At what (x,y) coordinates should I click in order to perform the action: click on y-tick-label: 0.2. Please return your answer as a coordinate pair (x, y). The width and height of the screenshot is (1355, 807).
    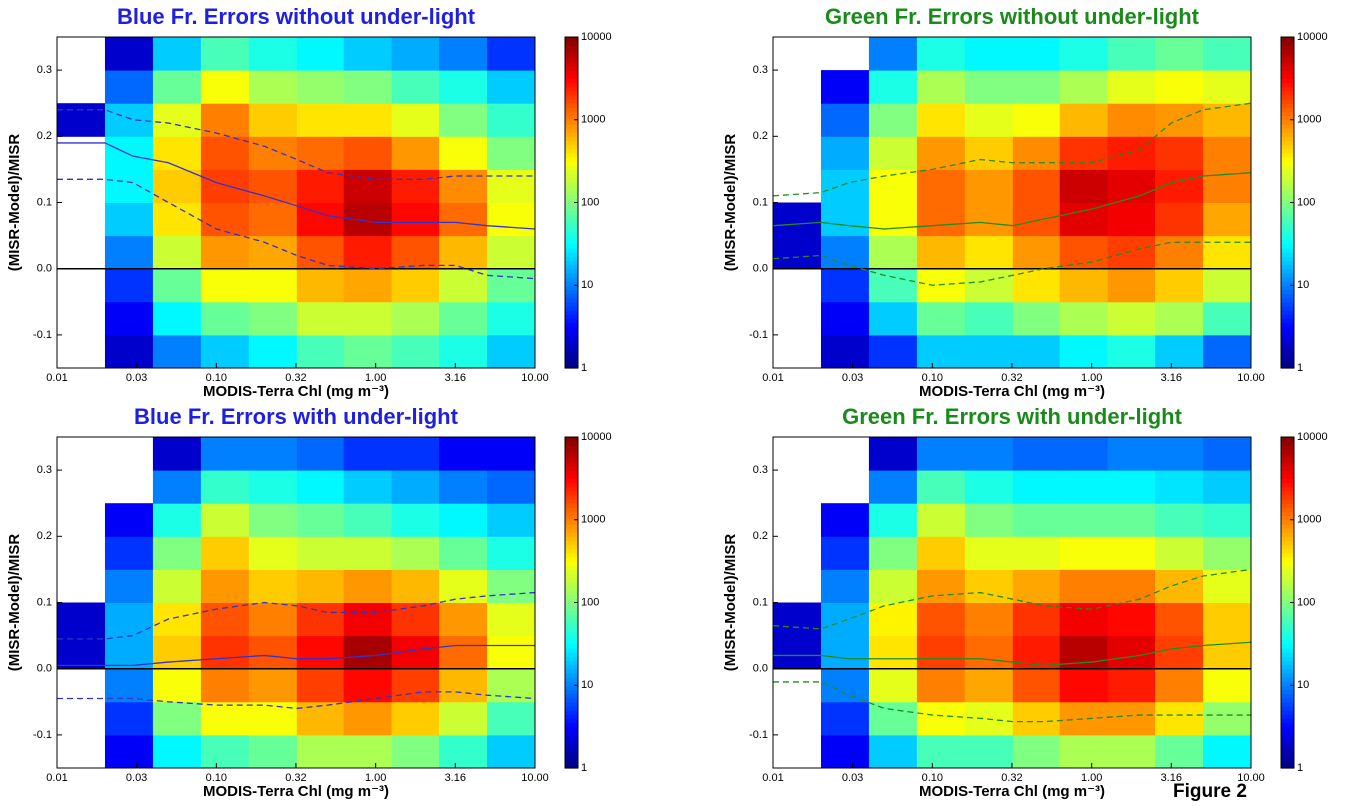
    Looking at the image, I should click on (760, 136).